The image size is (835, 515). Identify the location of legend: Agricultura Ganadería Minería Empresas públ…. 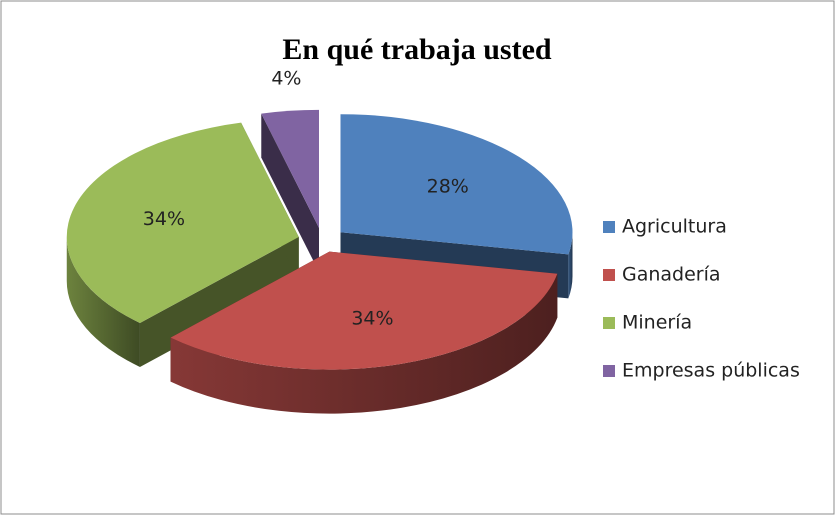
(701, 299).